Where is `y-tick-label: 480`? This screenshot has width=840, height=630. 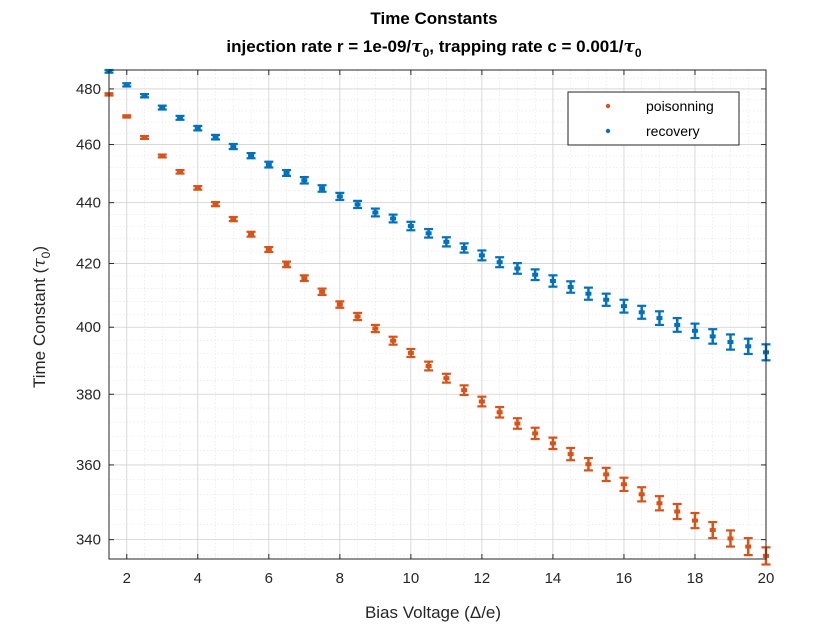 y-tick-label: 480 is located at coordinates (88, 89).